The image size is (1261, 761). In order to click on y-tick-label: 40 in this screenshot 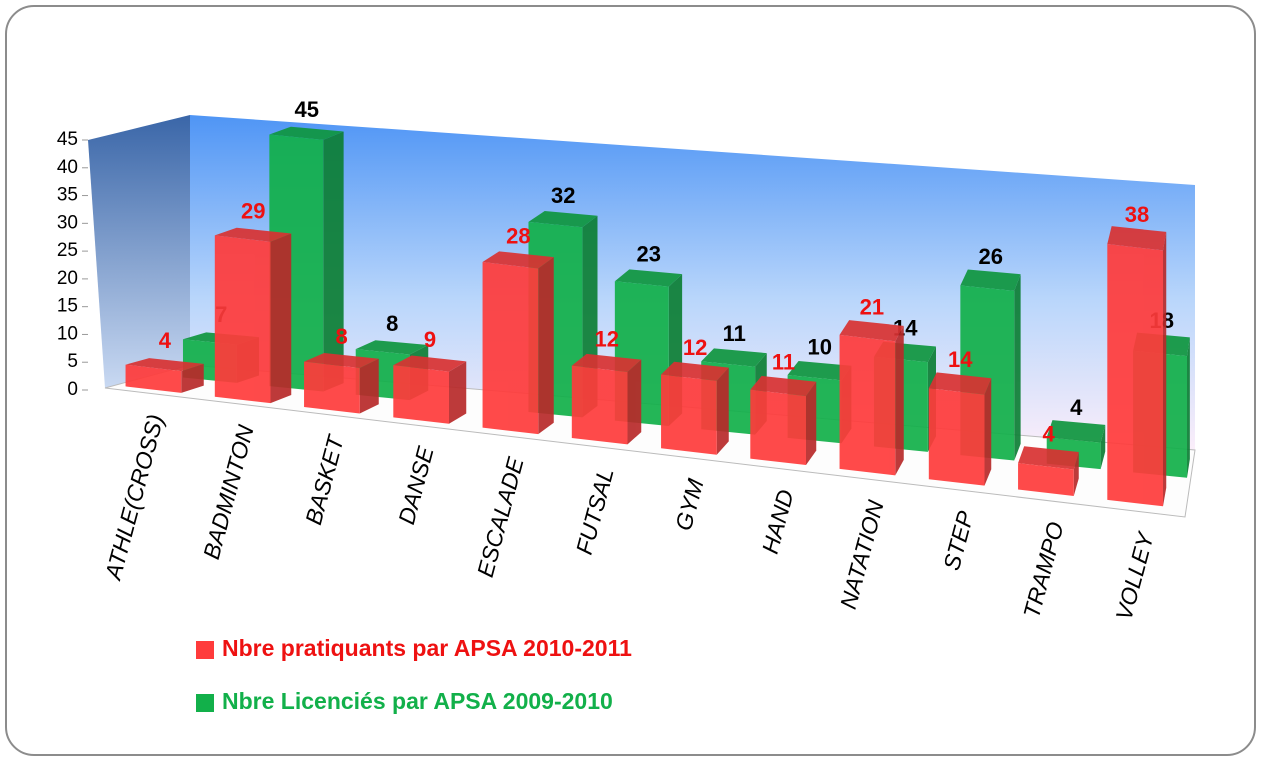, I will do `click(67, 167)`.